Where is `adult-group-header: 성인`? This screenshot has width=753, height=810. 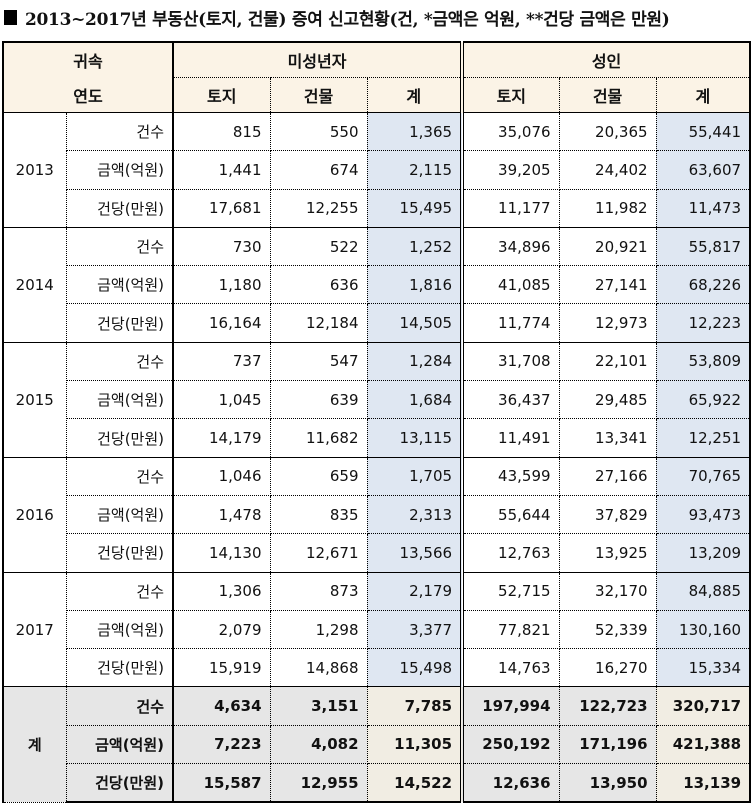 adult-group-header: 성인 is located at coordinates (606, 59).